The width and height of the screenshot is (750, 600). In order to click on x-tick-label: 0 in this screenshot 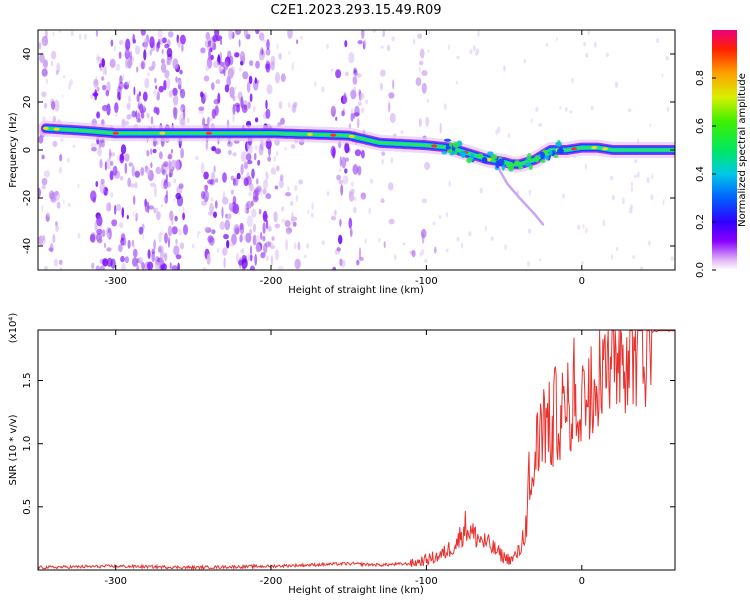, I will do `click(582, 581)`.